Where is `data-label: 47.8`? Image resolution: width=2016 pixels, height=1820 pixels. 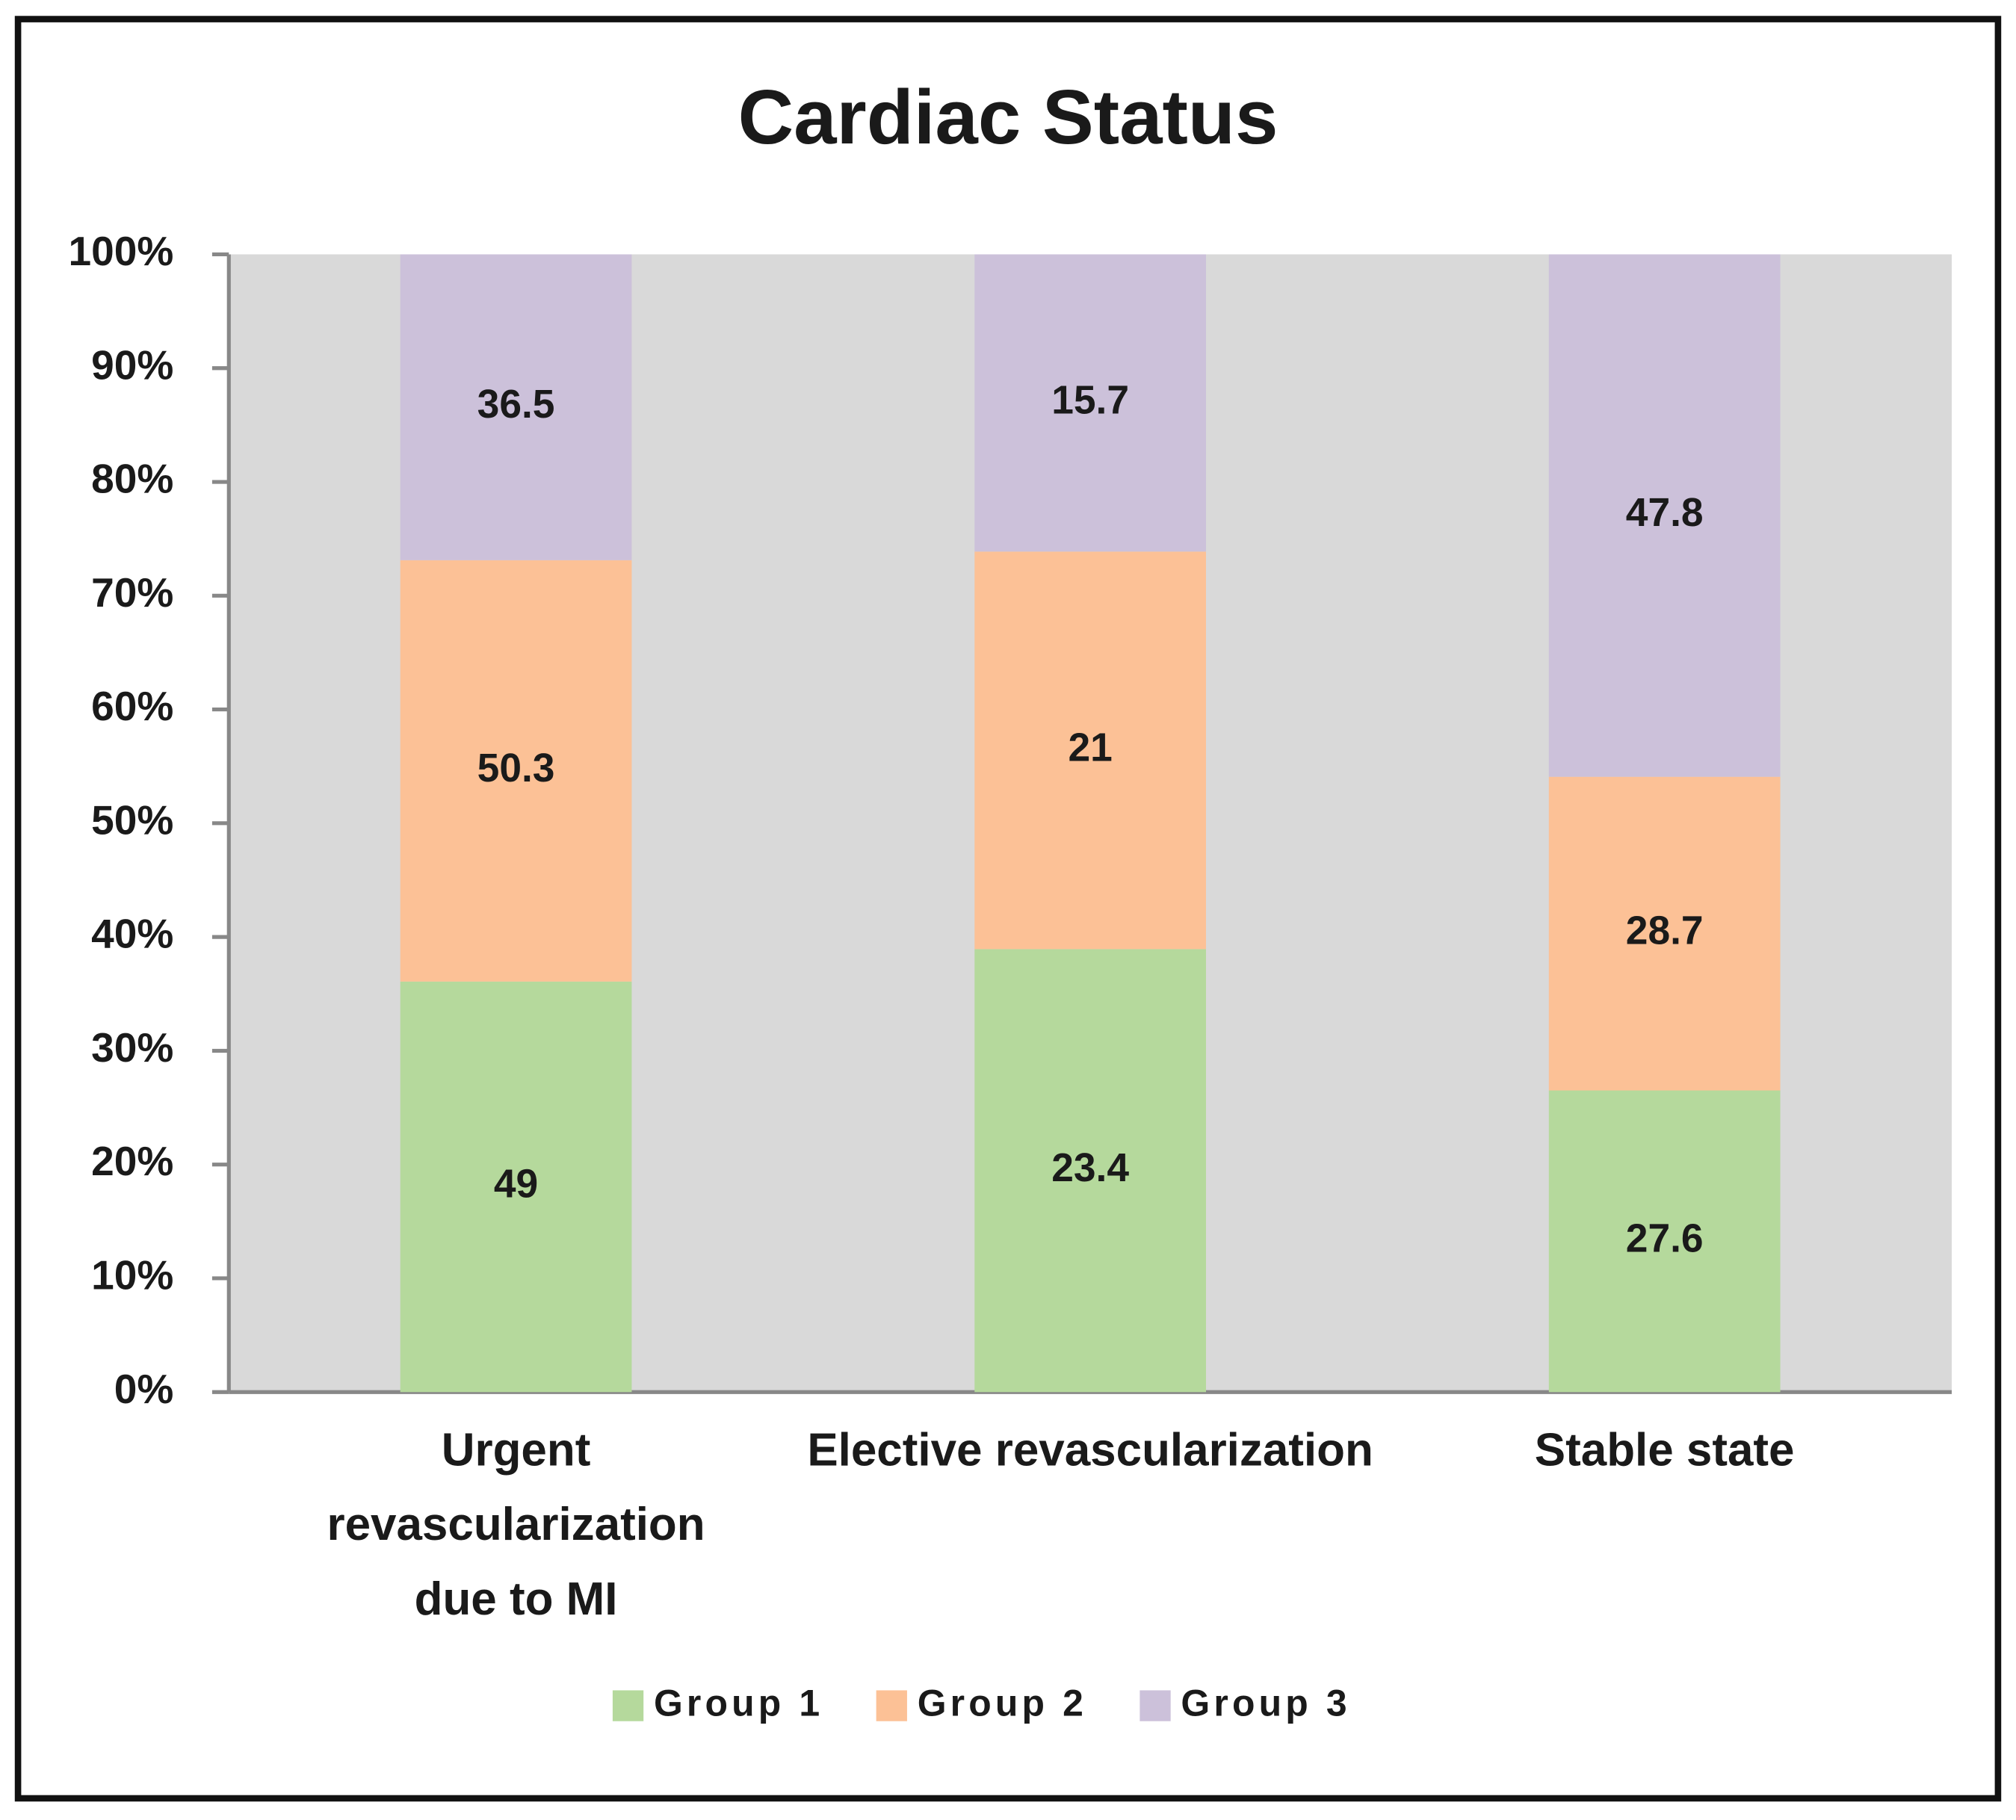 data-label: 47.8 is located at coordinates (1665, 513).